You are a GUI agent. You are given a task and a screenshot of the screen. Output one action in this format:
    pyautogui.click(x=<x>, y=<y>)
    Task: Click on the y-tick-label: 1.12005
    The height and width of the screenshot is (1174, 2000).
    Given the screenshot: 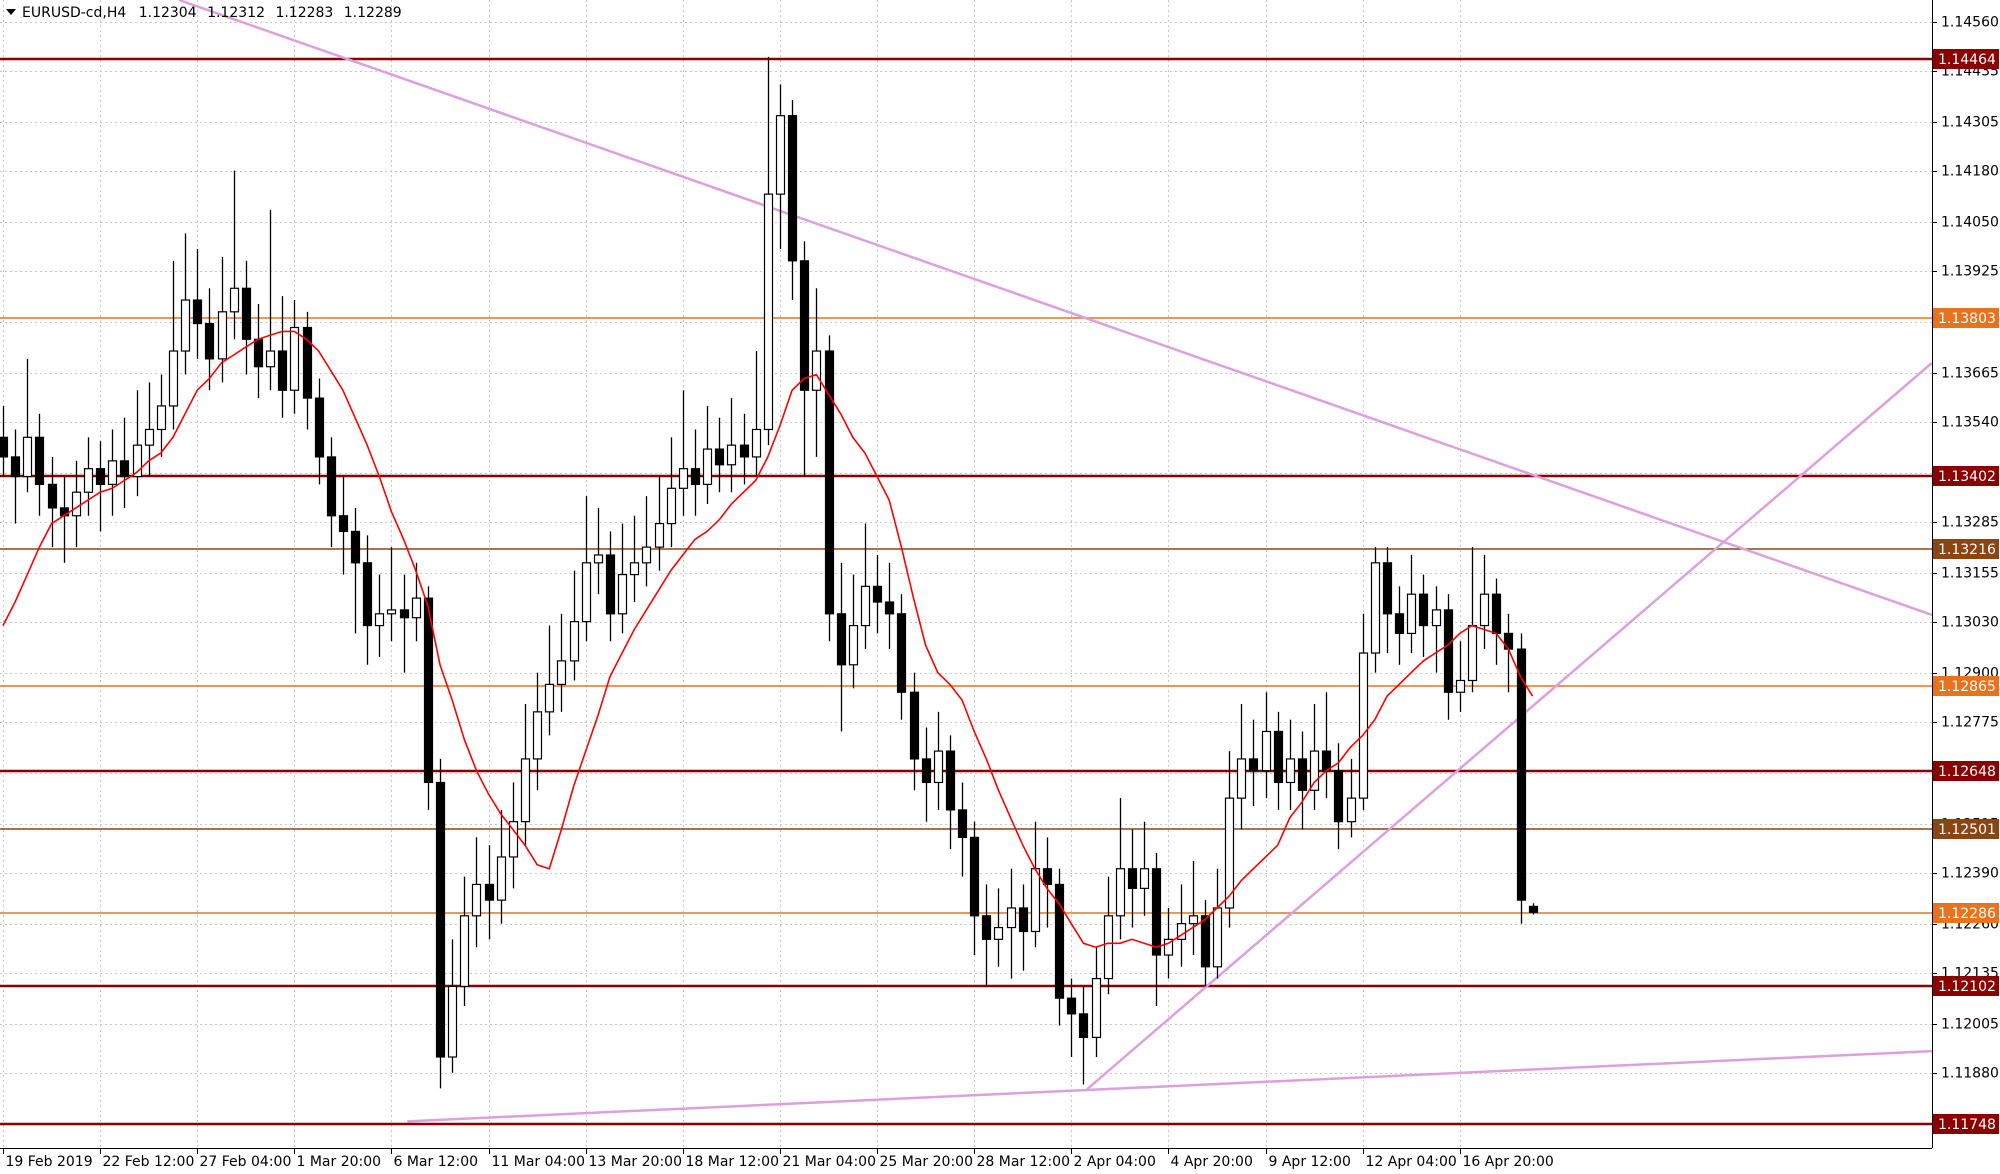 What is the action you would take?
    pyautogui.click(x=1970, y=1025)
    